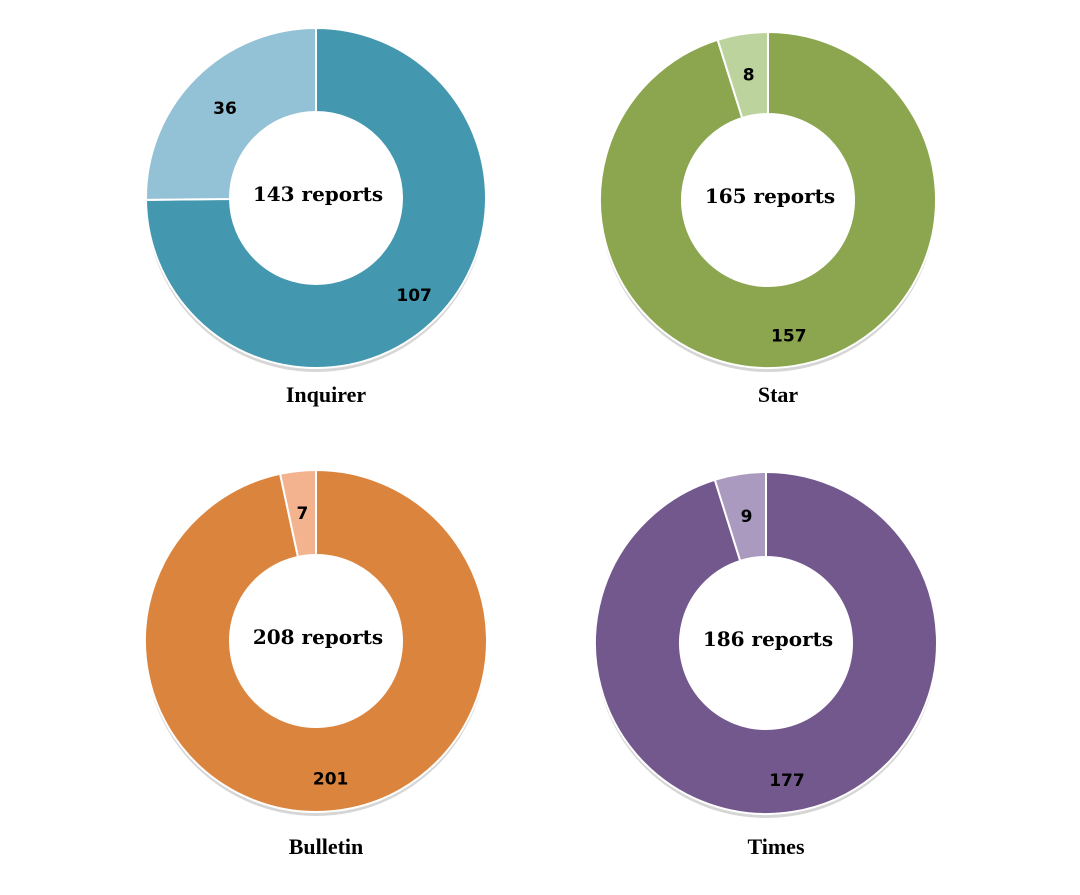 This screenshot has width=1080, height=895. Describe the element at coordinates (318, 194) in the screenshot. I see `donut-center-label: 143 reports` at that location.